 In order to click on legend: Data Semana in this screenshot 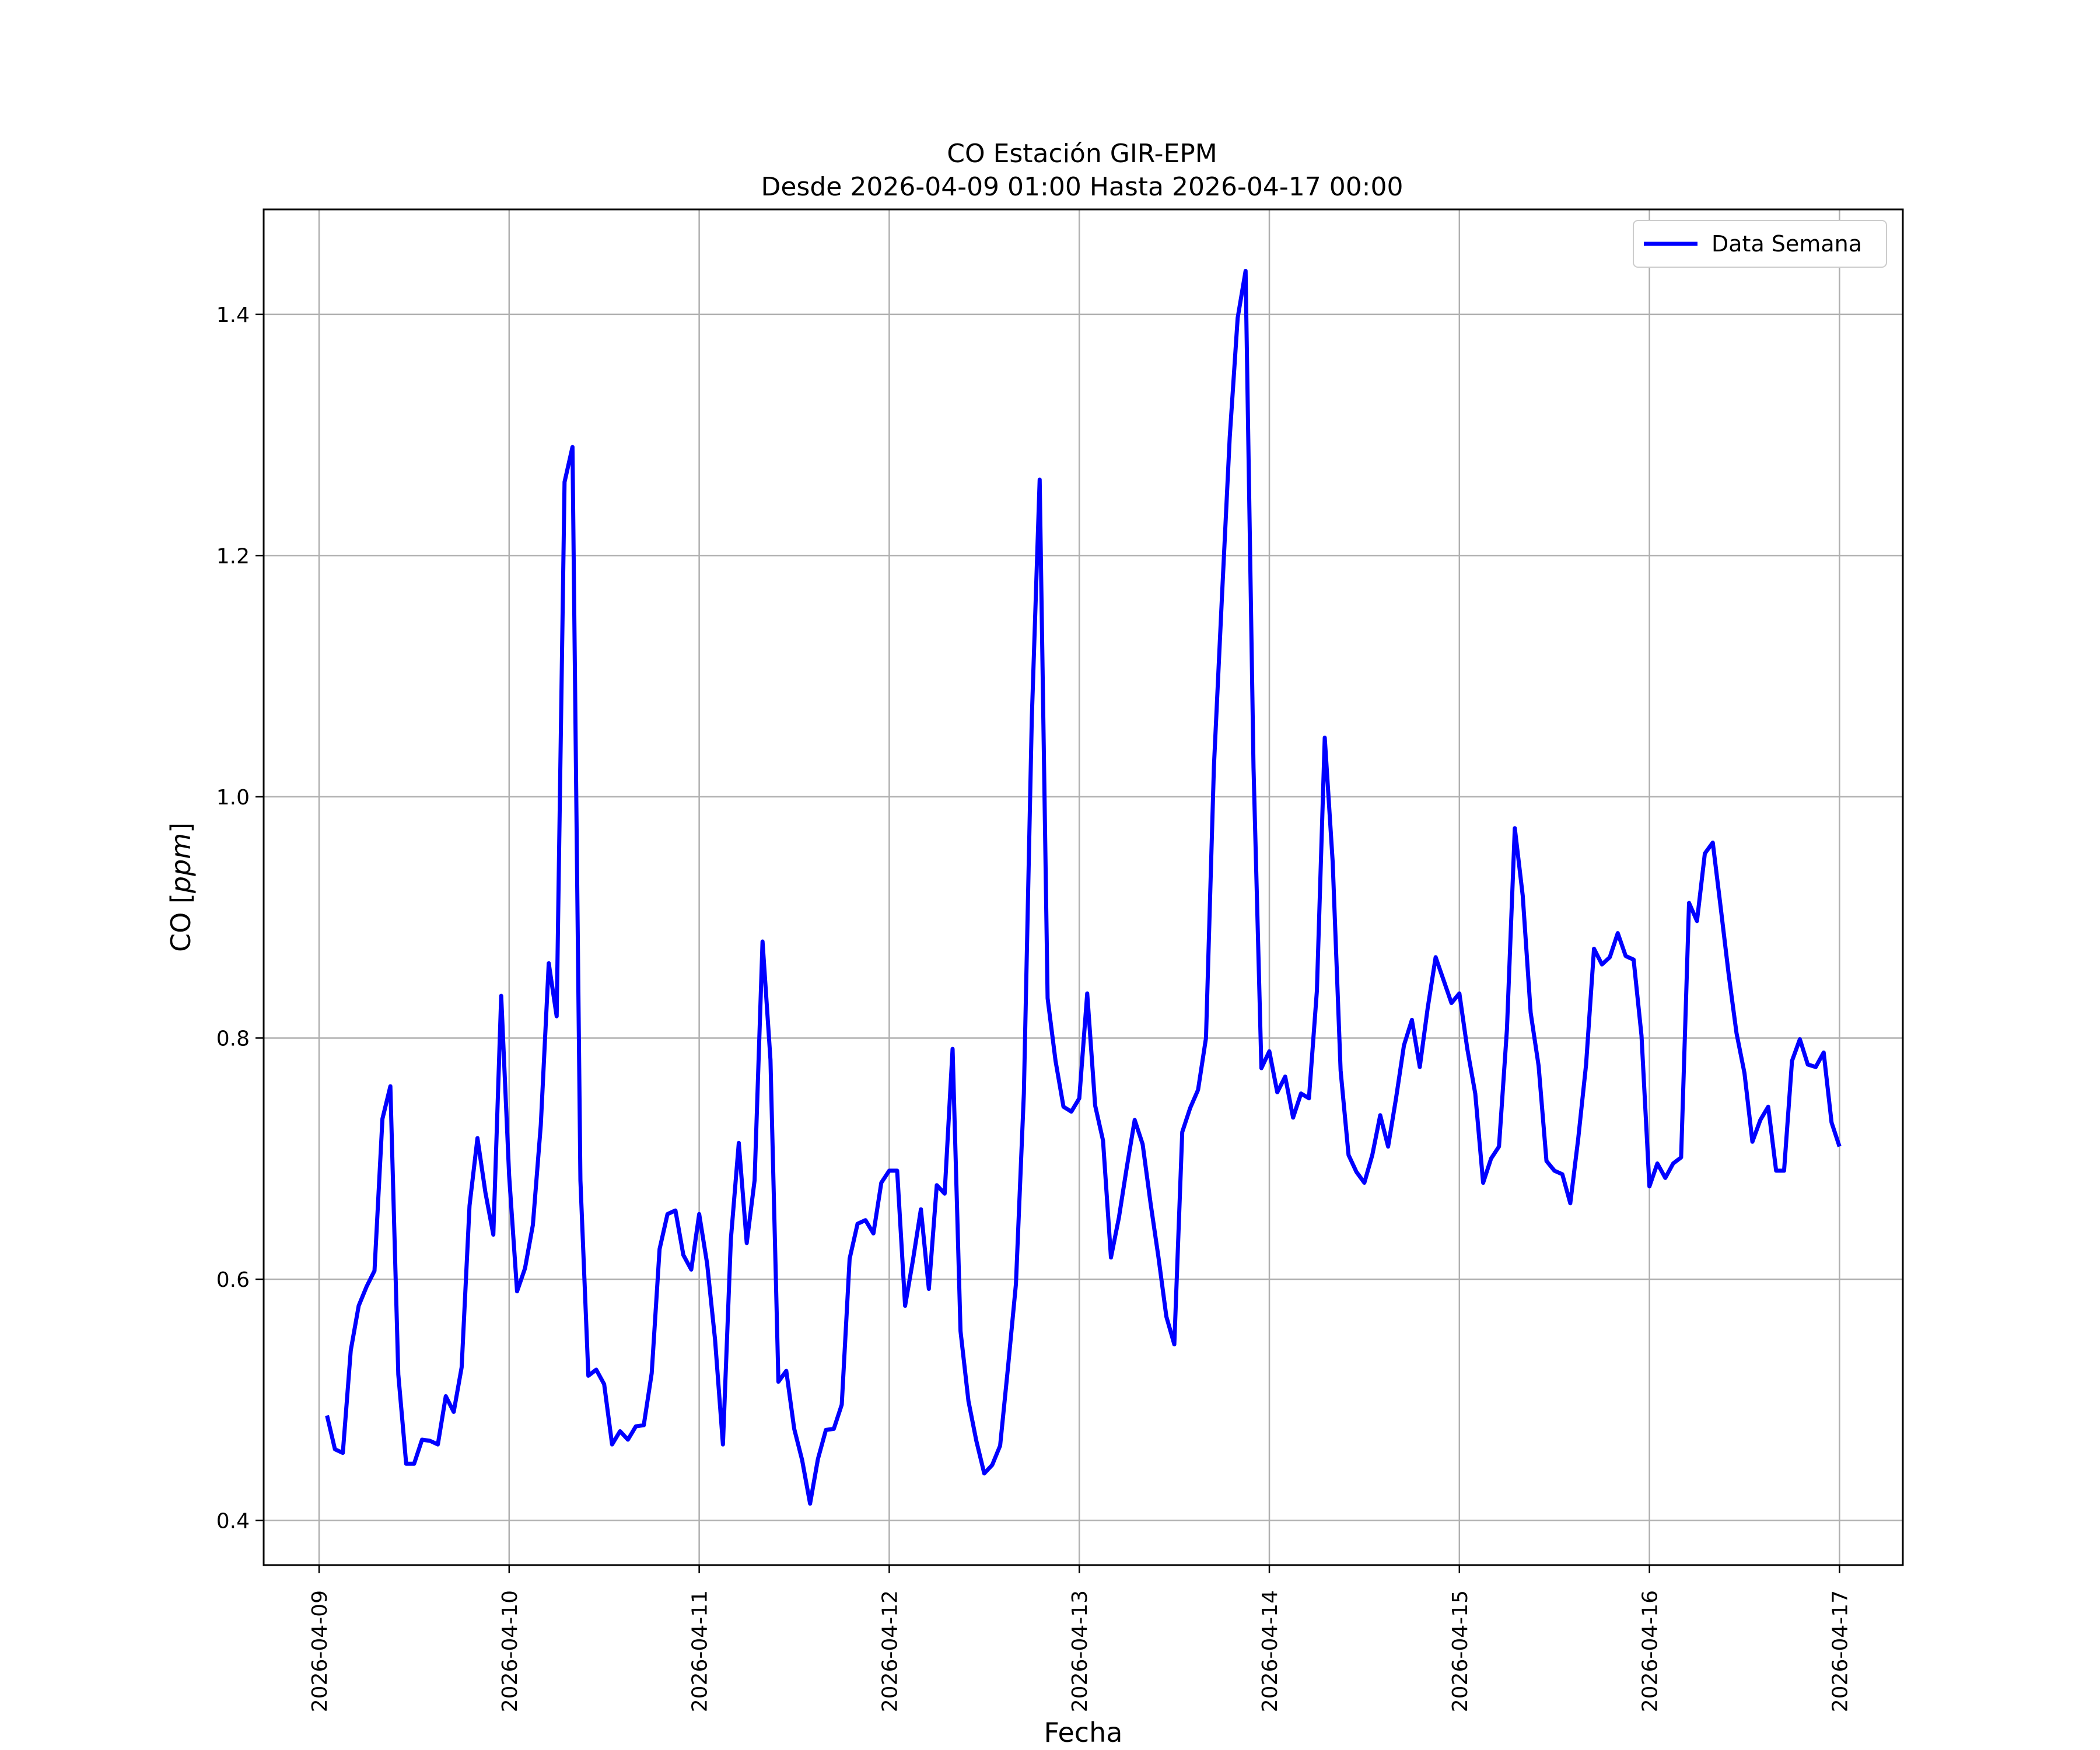, I will do `click(1760, 244)`.